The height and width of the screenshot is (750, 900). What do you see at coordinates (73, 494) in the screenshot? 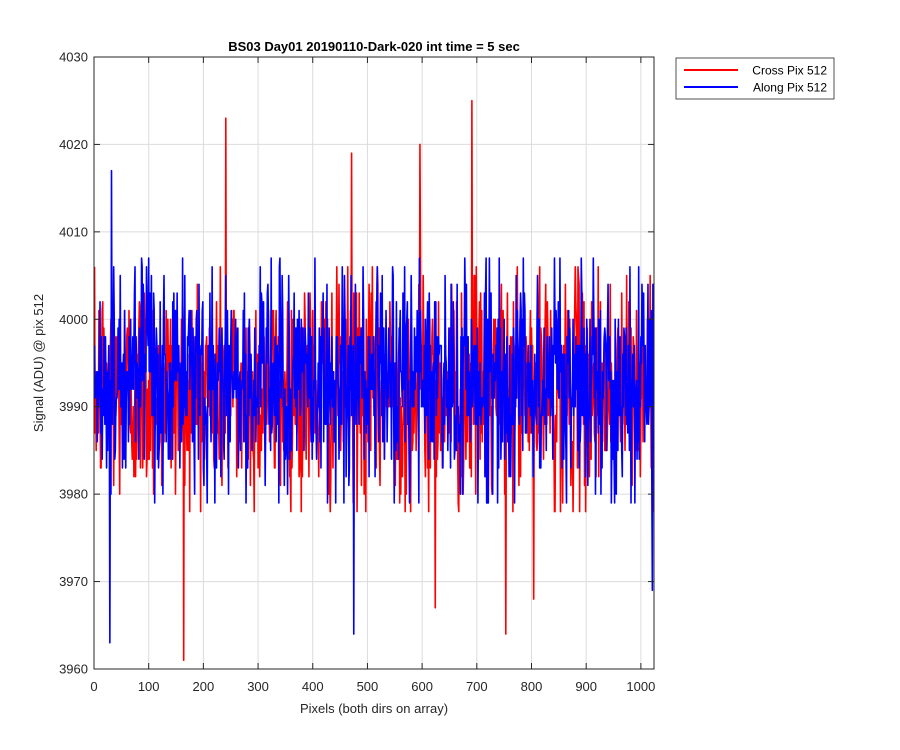
I see `y-tick-label: 3980` at bounding box center [73, 494].